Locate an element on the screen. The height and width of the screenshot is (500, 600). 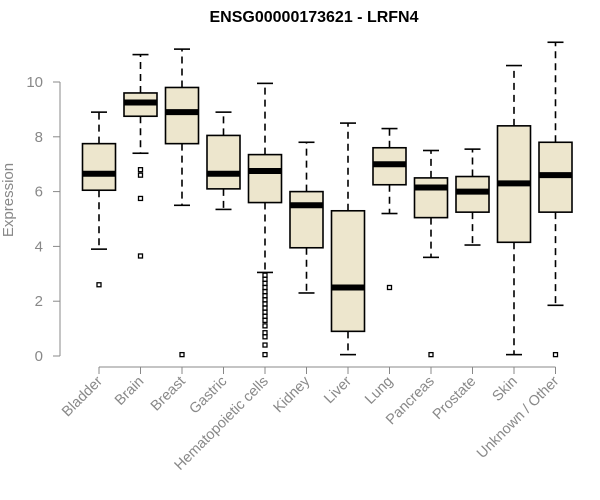
box-brain is located at coordinates (140, 156).